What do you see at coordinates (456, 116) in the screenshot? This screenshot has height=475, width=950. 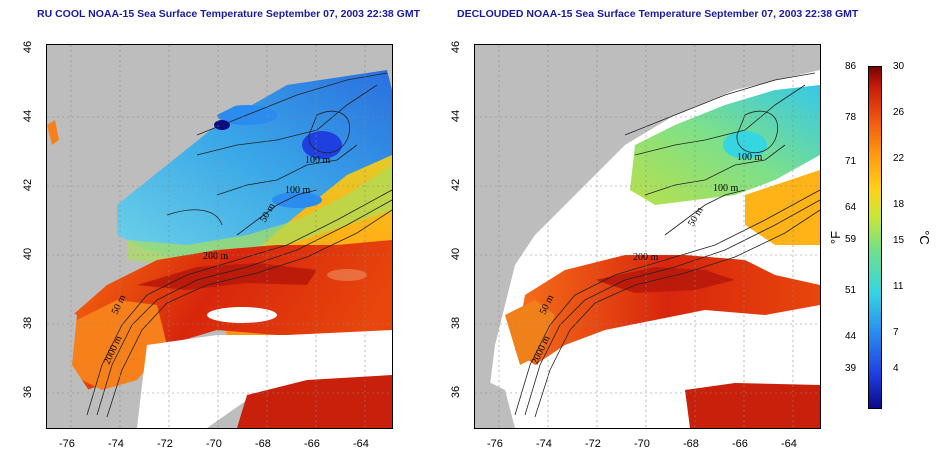 I see `right-y-tick-44: 44` at bounding box center [456, 116].